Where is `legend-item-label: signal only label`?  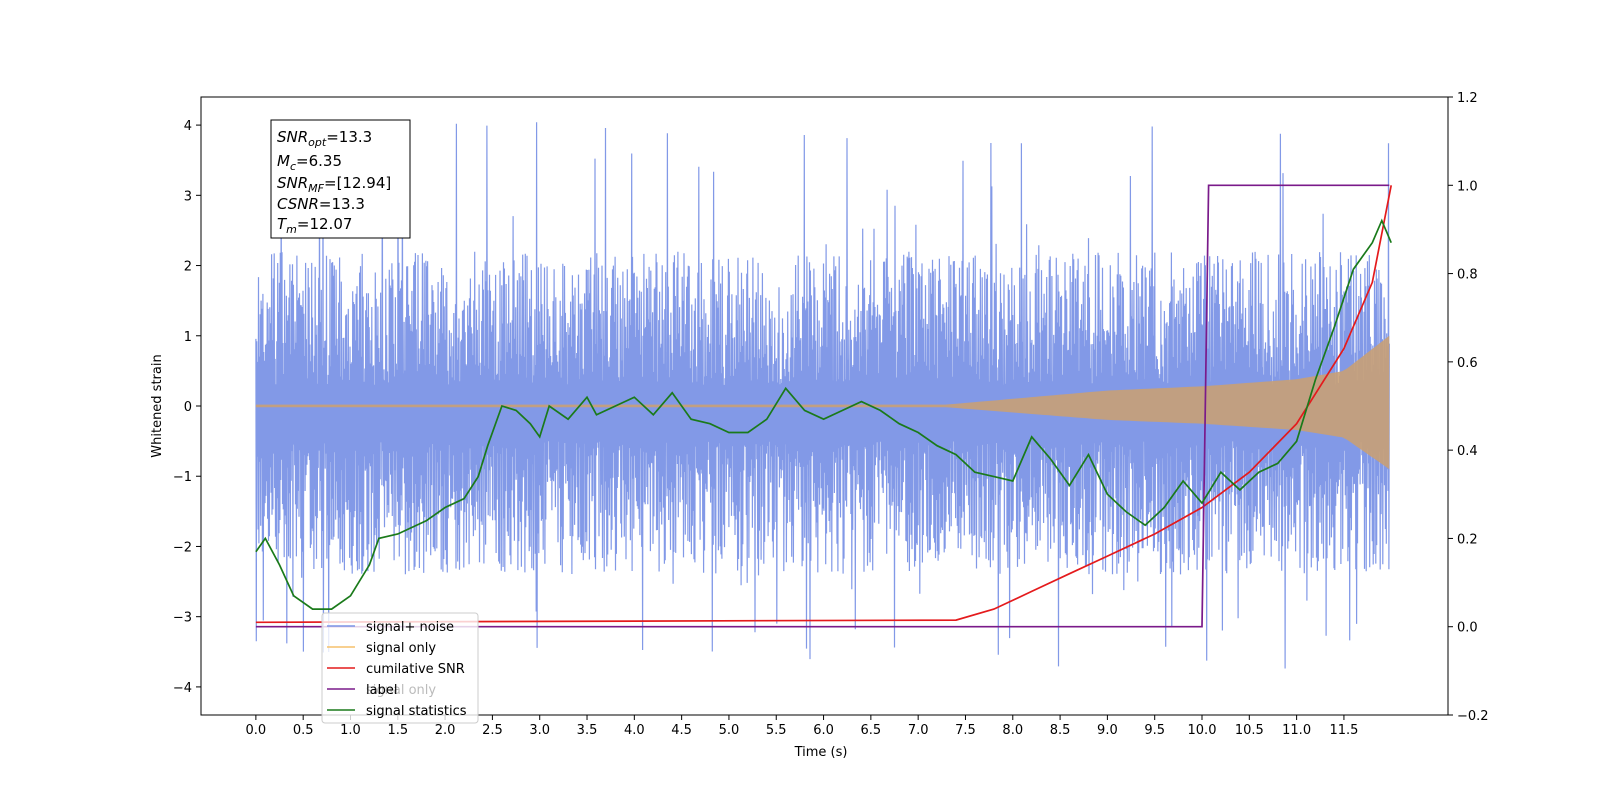
legend-item-label: signal only label is located at coordinates (381, 690).